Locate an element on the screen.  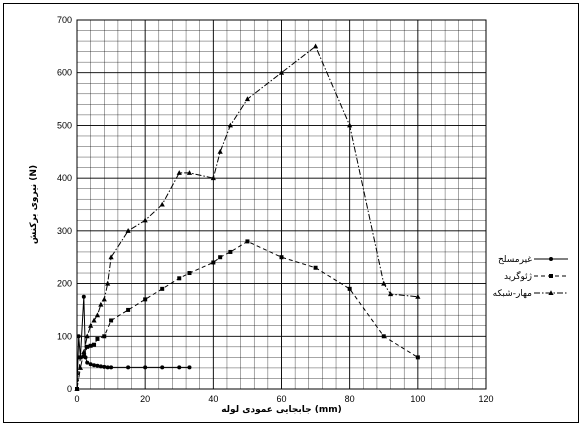
legend-item: مهار-شبکه is located at coordinates (530, 294).